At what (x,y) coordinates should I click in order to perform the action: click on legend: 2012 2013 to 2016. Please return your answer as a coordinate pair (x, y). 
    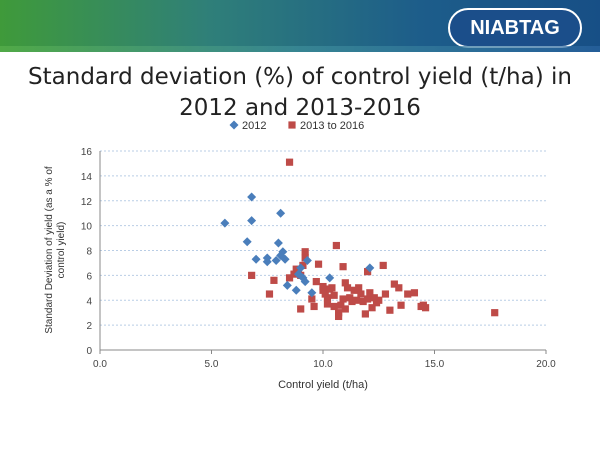
    Looking at the image, I should click on (296, 126).